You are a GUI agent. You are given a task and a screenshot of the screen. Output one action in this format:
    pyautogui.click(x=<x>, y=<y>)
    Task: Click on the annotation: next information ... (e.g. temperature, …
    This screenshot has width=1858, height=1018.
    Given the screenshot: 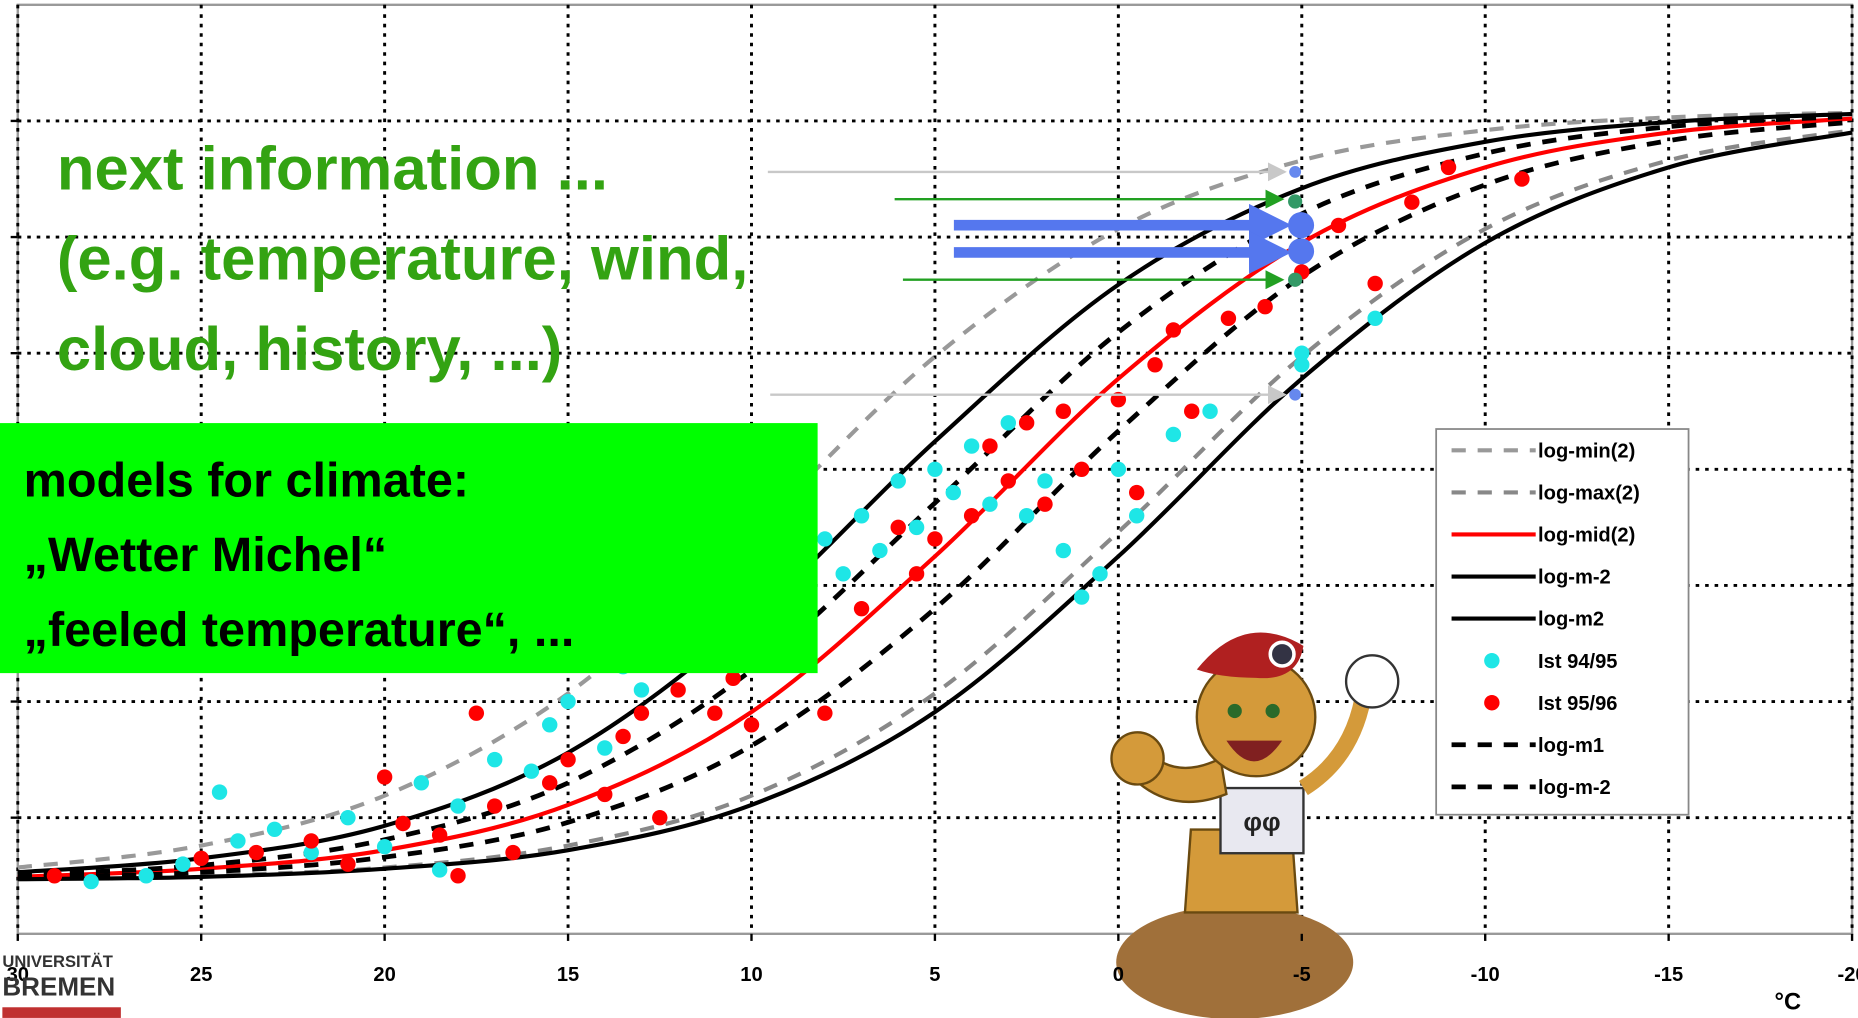 What is the action you would take?
    pyautogui.click(x=403, y=259)
    